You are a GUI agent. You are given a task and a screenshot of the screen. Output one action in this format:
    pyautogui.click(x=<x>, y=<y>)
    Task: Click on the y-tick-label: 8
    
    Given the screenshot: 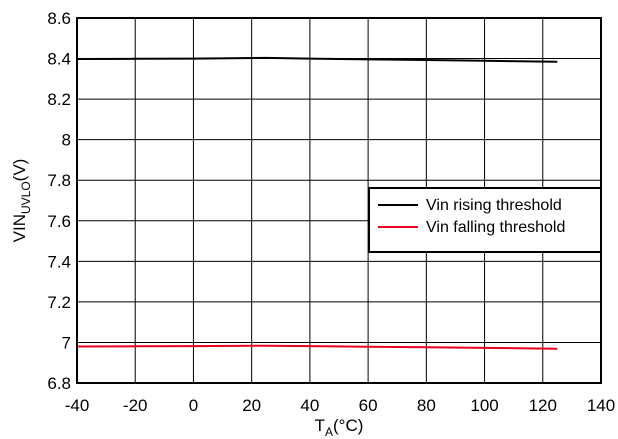 What is the action you would take?
    pyautogui.click(x=66, y=140)
    